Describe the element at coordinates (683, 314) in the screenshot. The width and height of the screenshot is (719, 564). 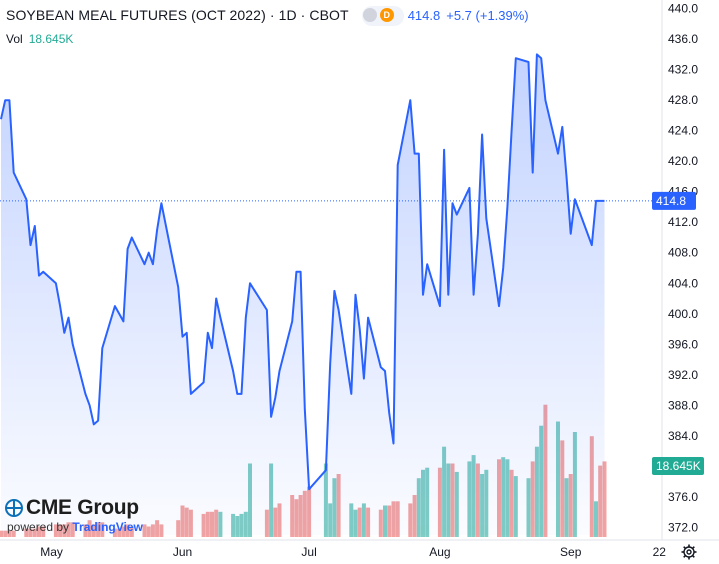
I see `price-tick-label: 400.0` at that location.